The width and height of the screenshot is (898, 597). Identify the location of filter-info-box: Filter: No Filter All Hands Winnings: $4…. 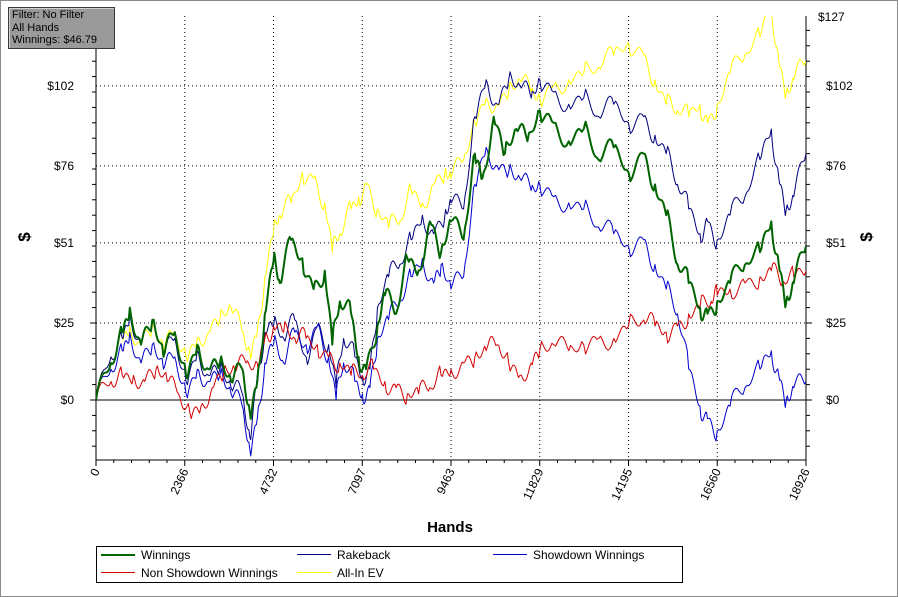
(61, 28).